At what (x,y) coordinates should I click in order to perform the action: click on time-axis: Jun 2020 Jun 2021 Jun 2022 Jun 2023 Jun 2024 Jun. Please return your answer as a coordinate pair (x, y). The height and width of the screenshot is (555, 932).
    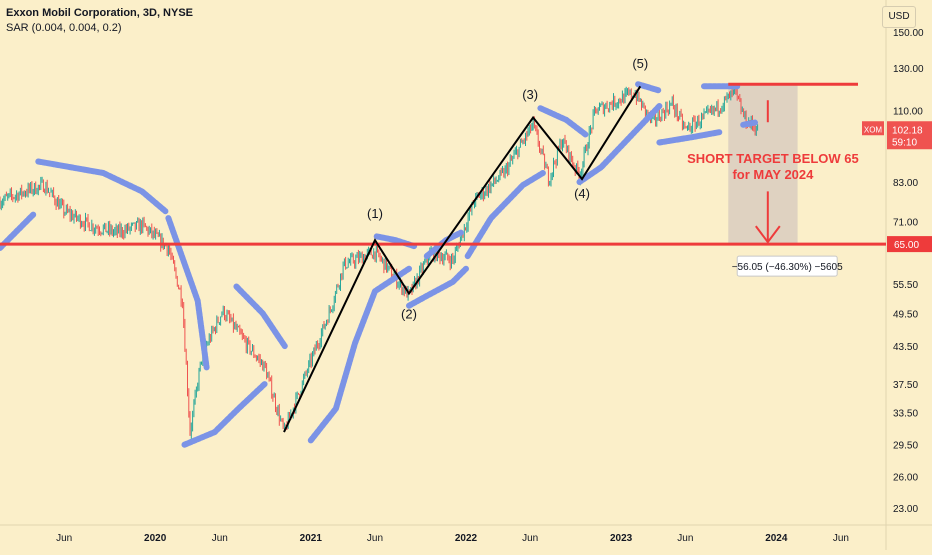
    Looking at the image, I should click on (452, 538).